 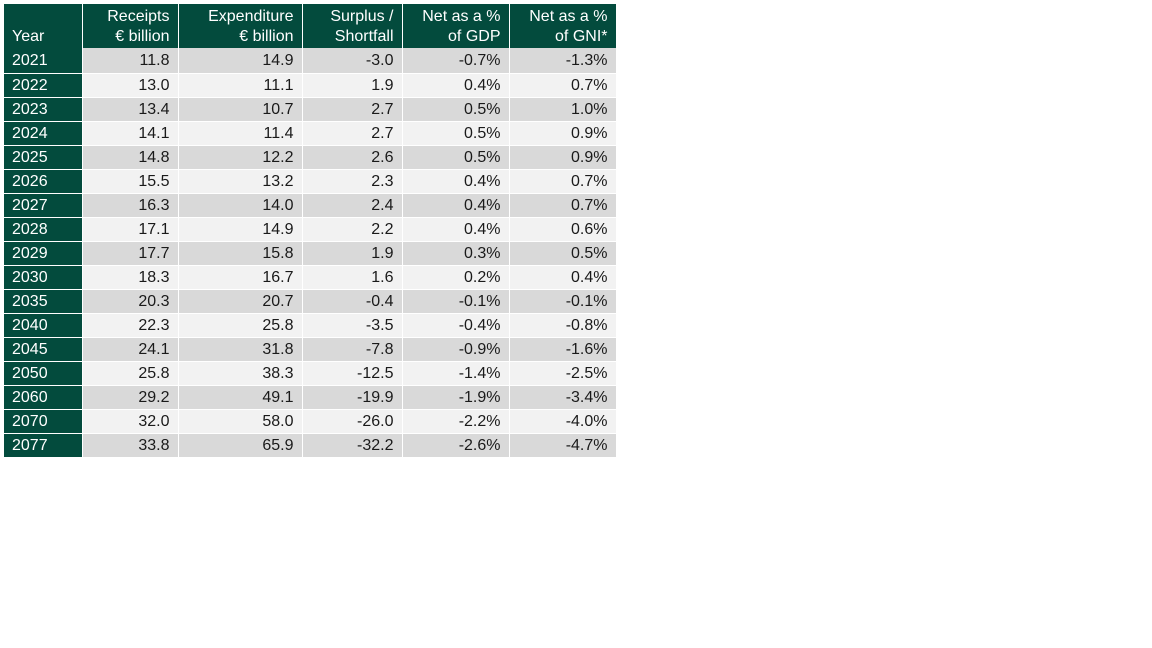 What do you see at coordinates (43, 61) in the screenshot?
I see `year-cell: 2021` at bounding box center [43, 61].